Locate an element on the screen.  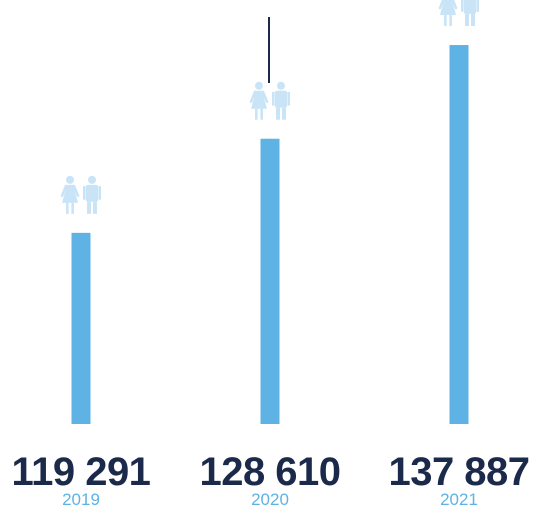
value-label: 137 887 is located at coordinates (458, 472).